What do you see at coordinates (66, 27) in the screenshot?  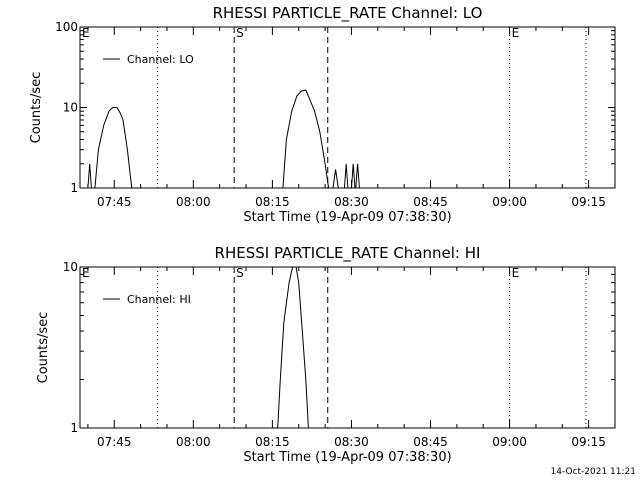 I see `y-tick-label: 100` at bounding box center [66, 27].